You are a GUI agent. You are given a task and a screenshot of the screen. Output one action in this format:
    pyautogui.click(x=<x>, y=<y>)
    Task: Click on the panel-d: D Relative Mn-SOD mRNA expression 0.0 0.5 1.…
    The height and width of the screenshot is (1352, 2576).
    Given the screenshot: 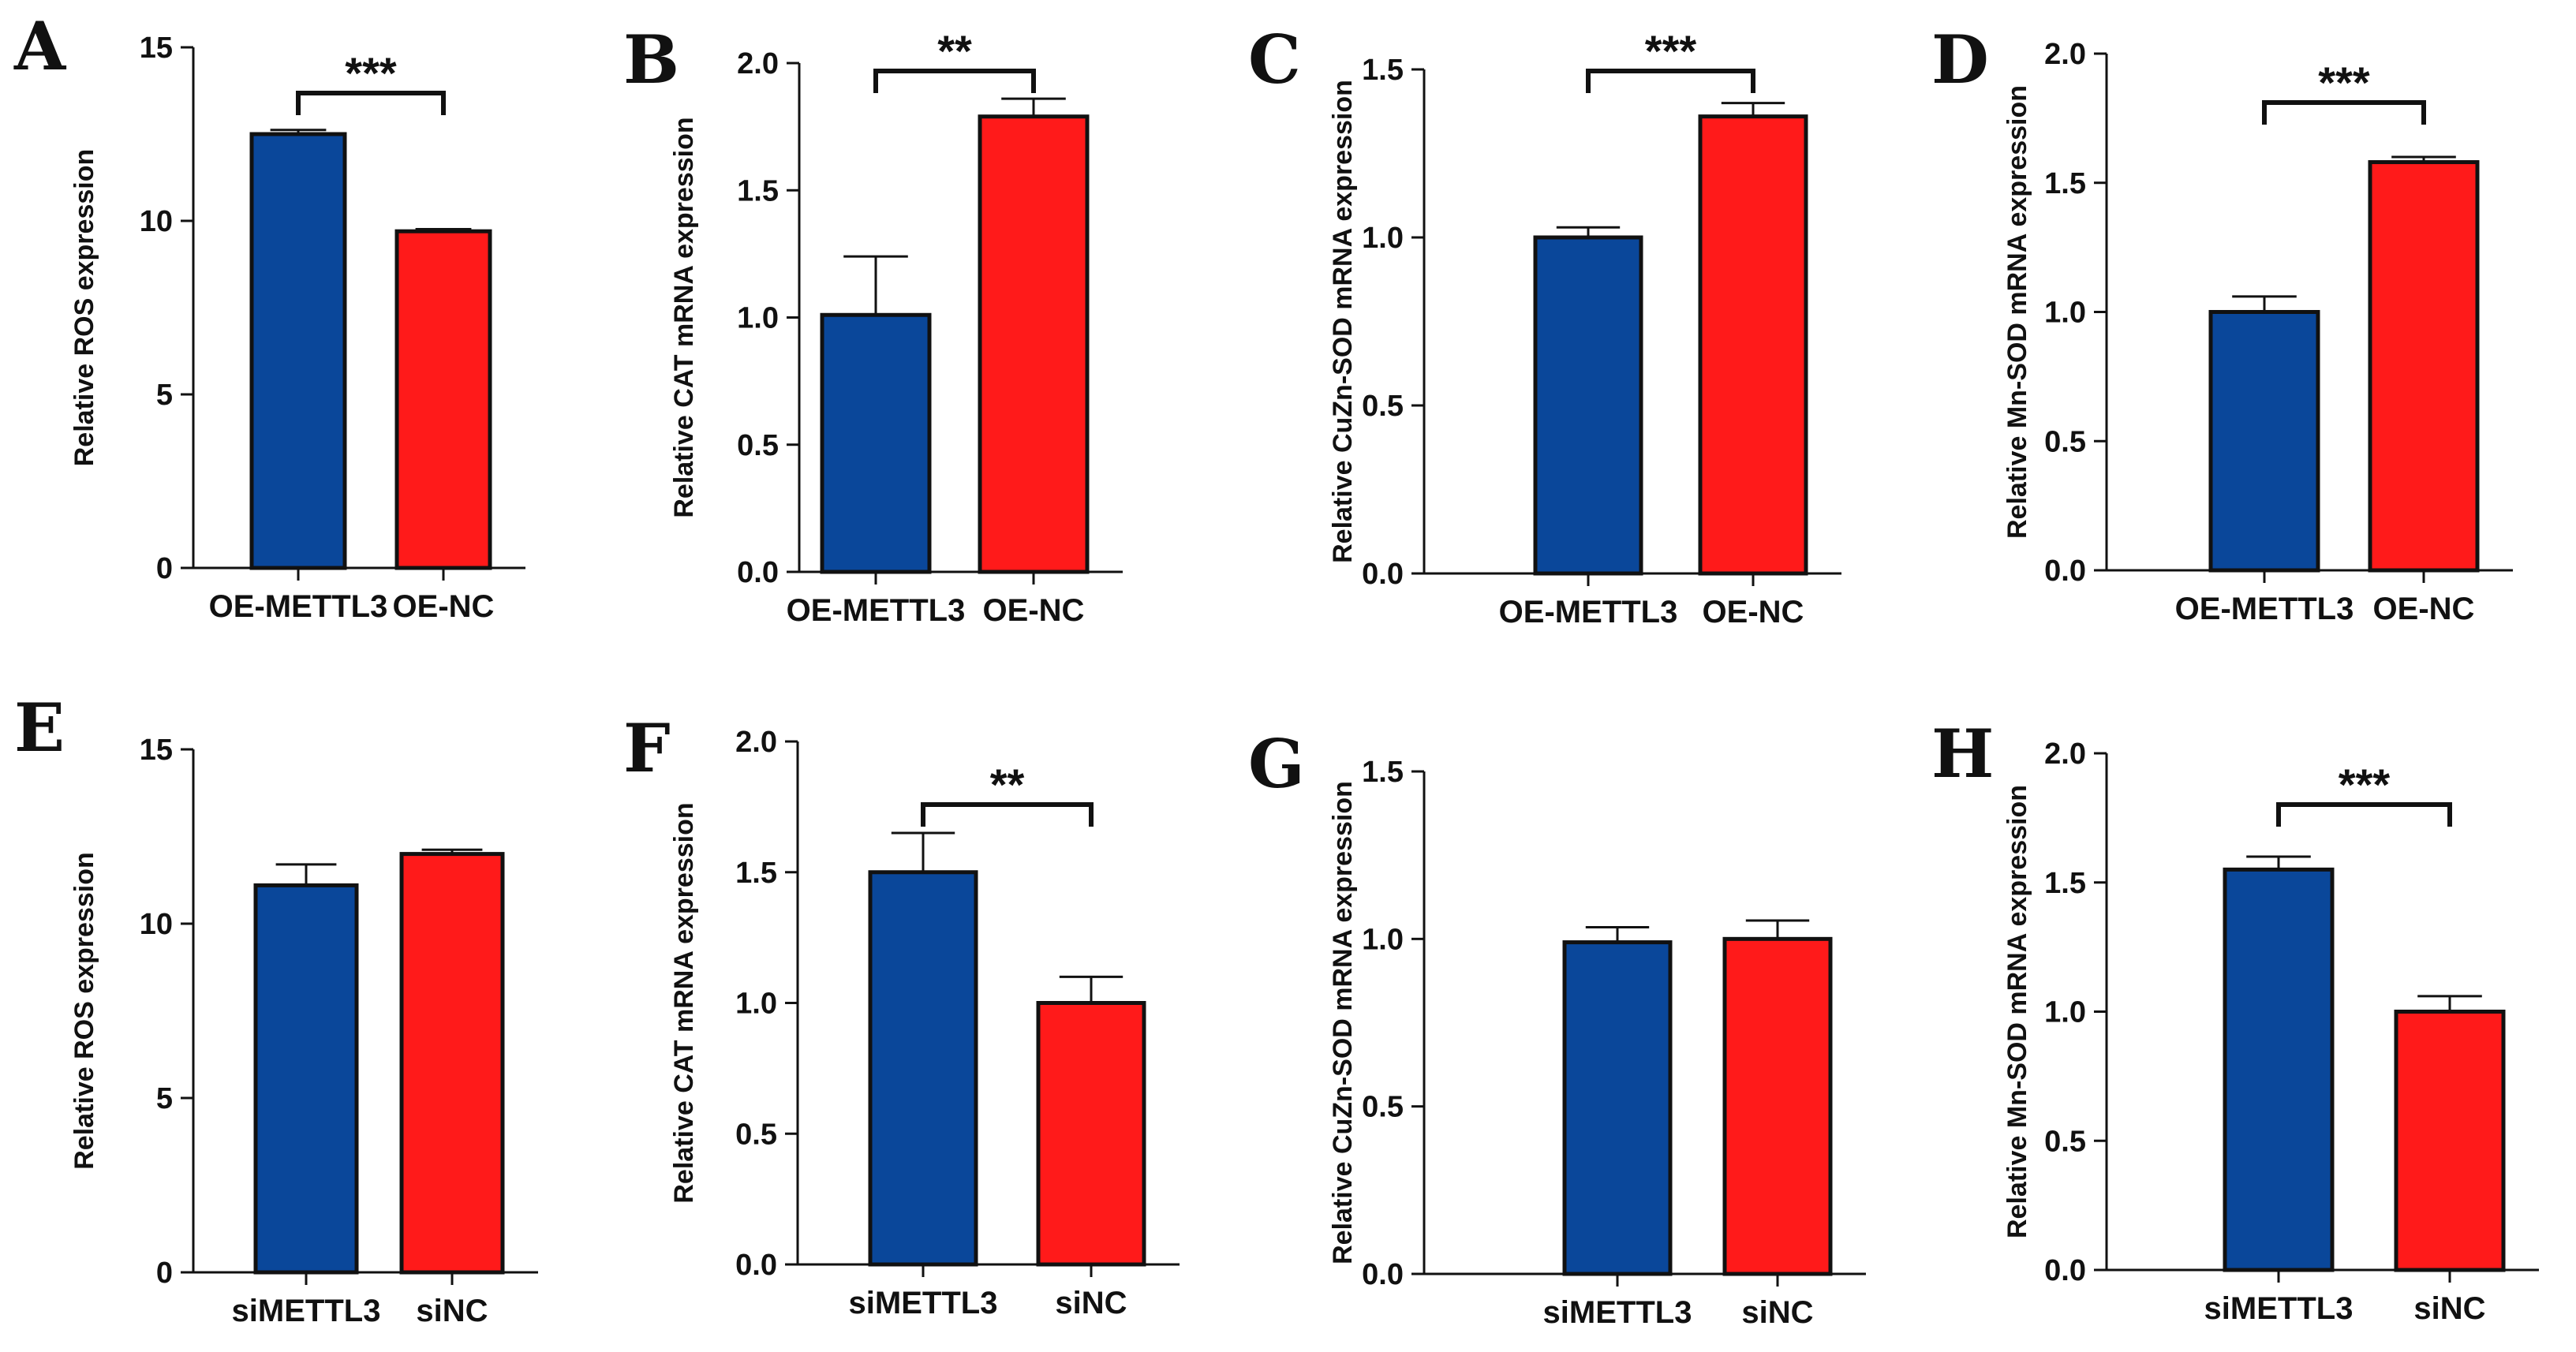 What is the action you would take?
    pyautogui.click(x=2222, y=324)
    